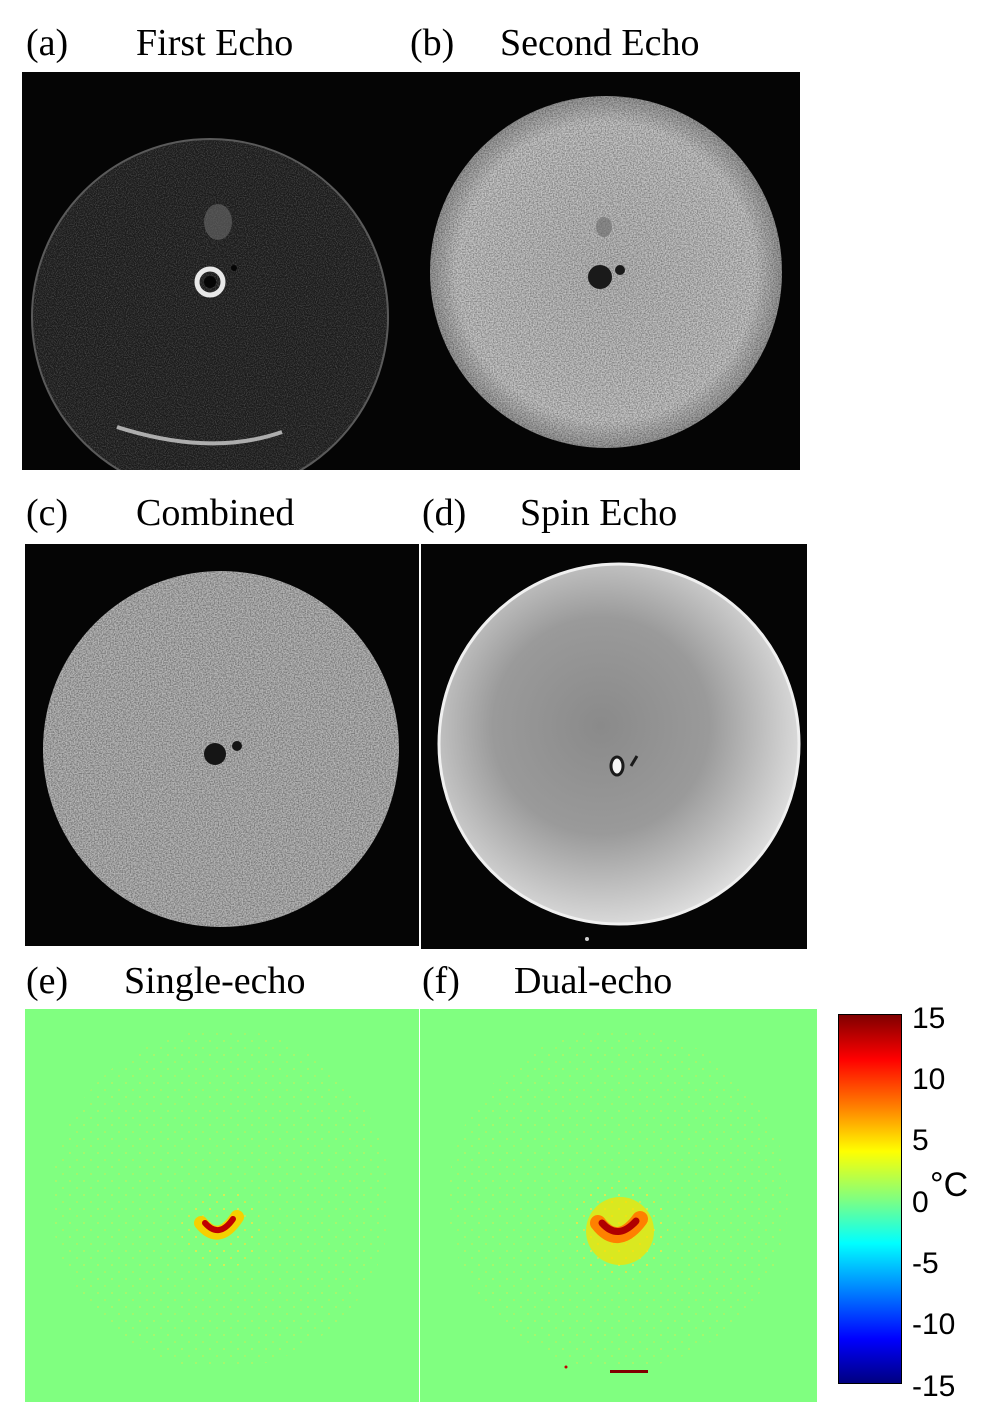  I want to click on panel-c-letter: (c), so click(47, 513).